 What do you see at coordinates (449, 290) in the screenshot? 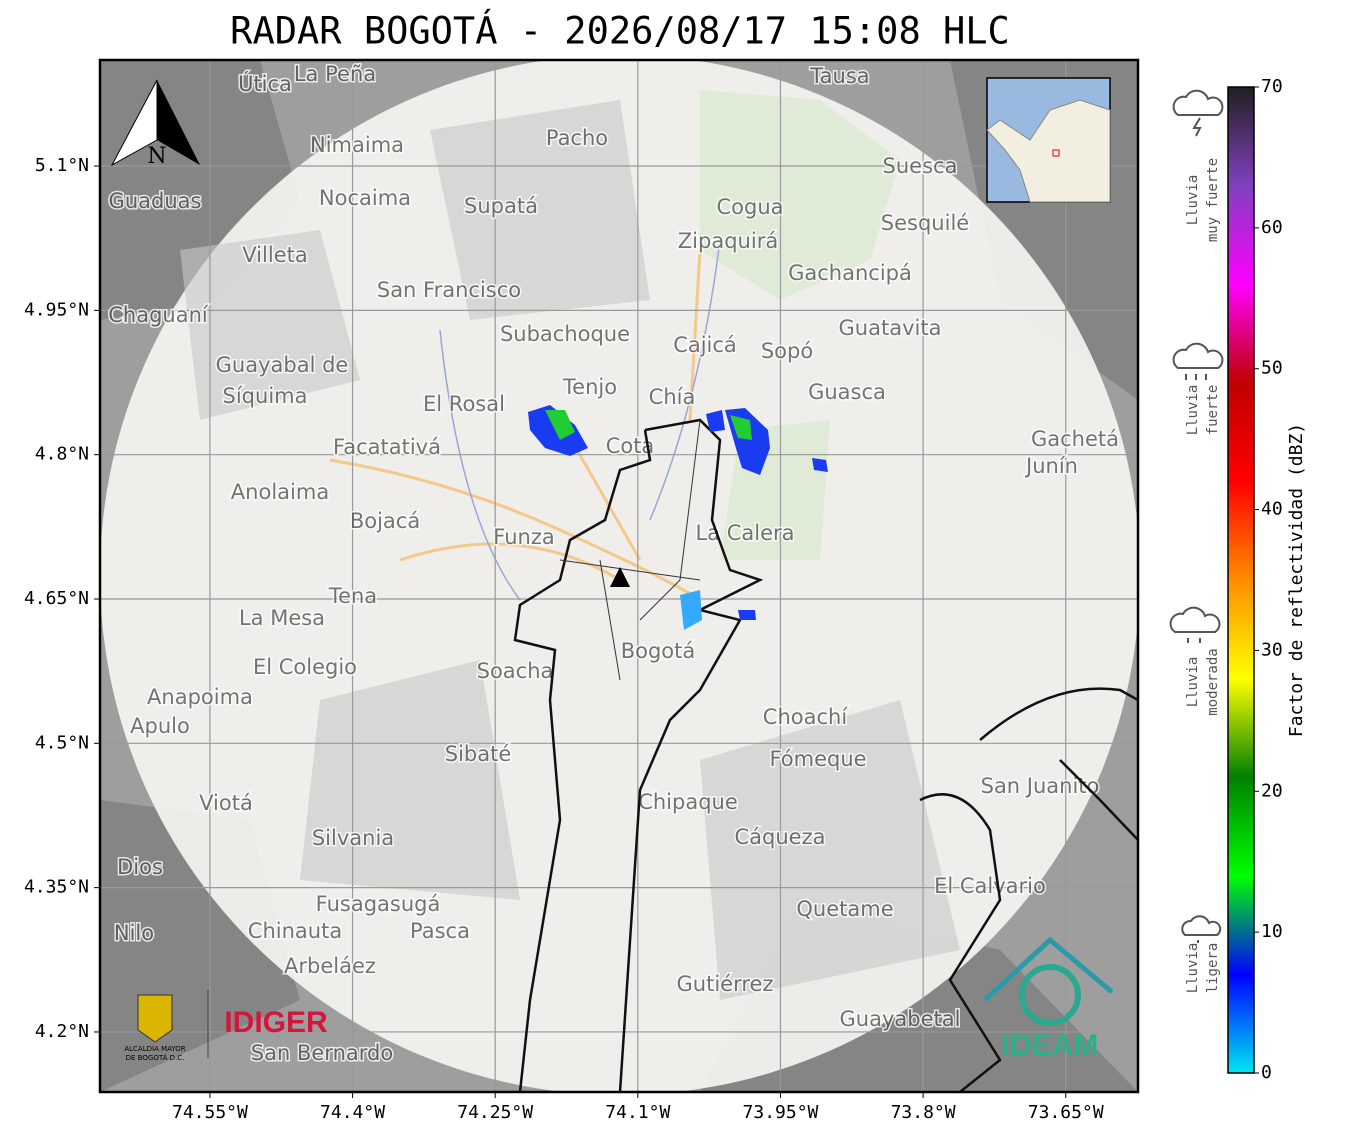
I see `place-label: San Francisco` at bounding box center [449, 290].